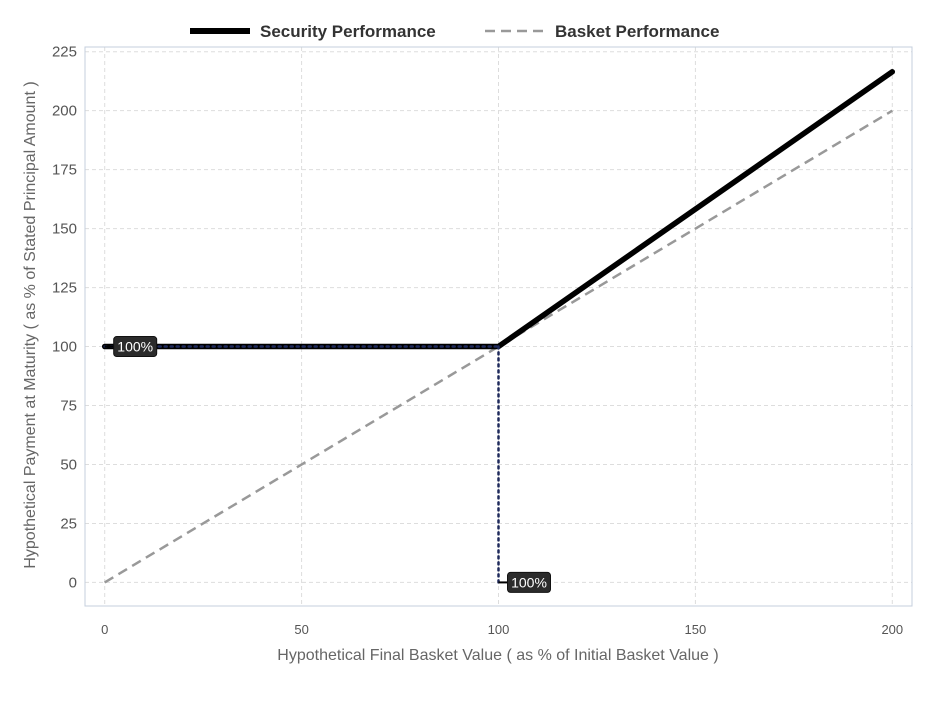 This screenshot has height=703, width=938. Describe the element at coordinates (499, 629) in the screenshot. I see `x-tick-label: 100` at that location.